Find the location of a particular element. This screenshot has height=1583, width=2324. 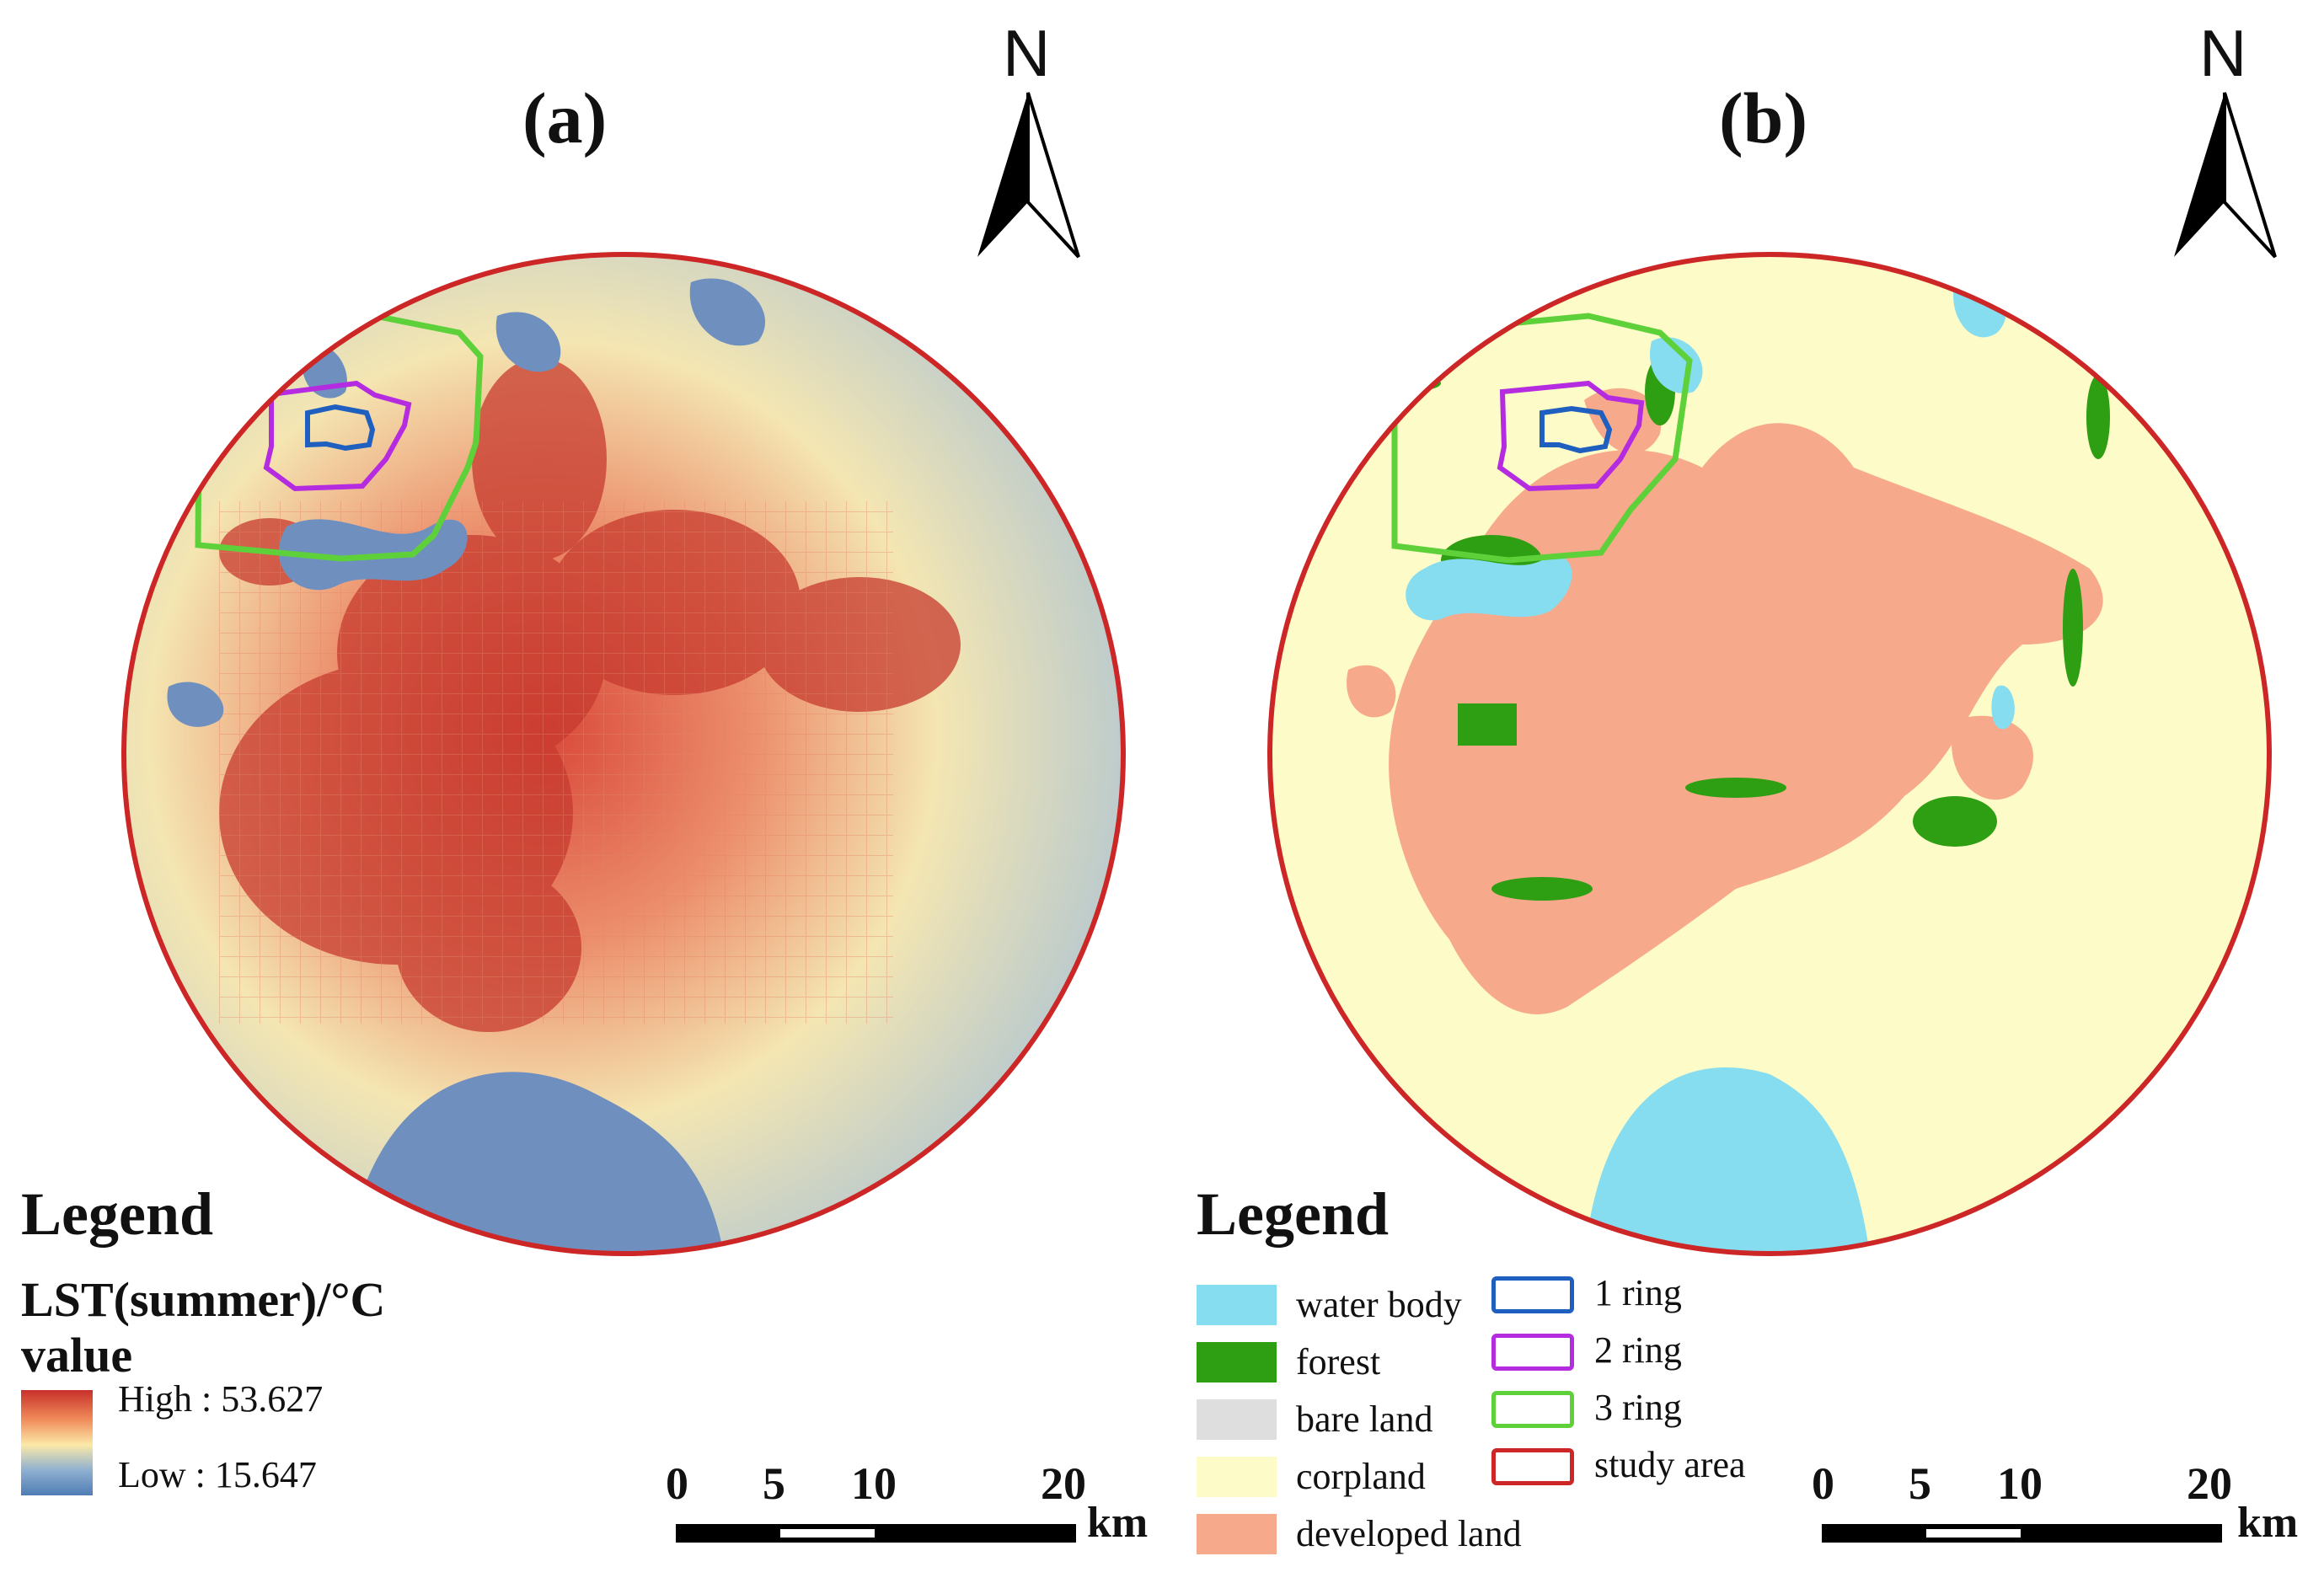

scale-unit-b: km is located at coordinates (2268, 1523).